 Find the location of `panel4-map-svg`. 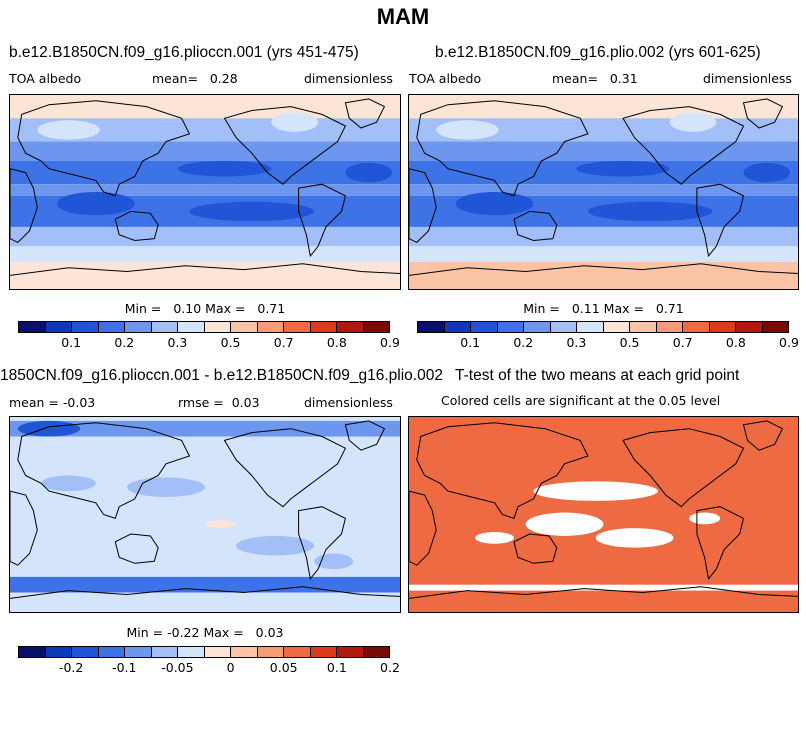

panel4-map-svg is located at coordinates (603, 514).